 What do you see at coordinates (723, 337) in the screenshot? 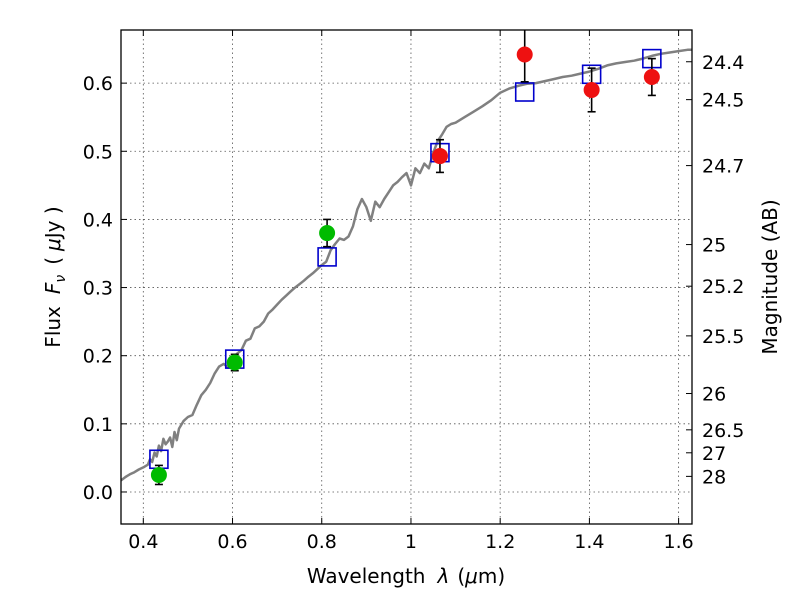
I see `y2-tick-label: 25.5` at bounding box center [723, 337].